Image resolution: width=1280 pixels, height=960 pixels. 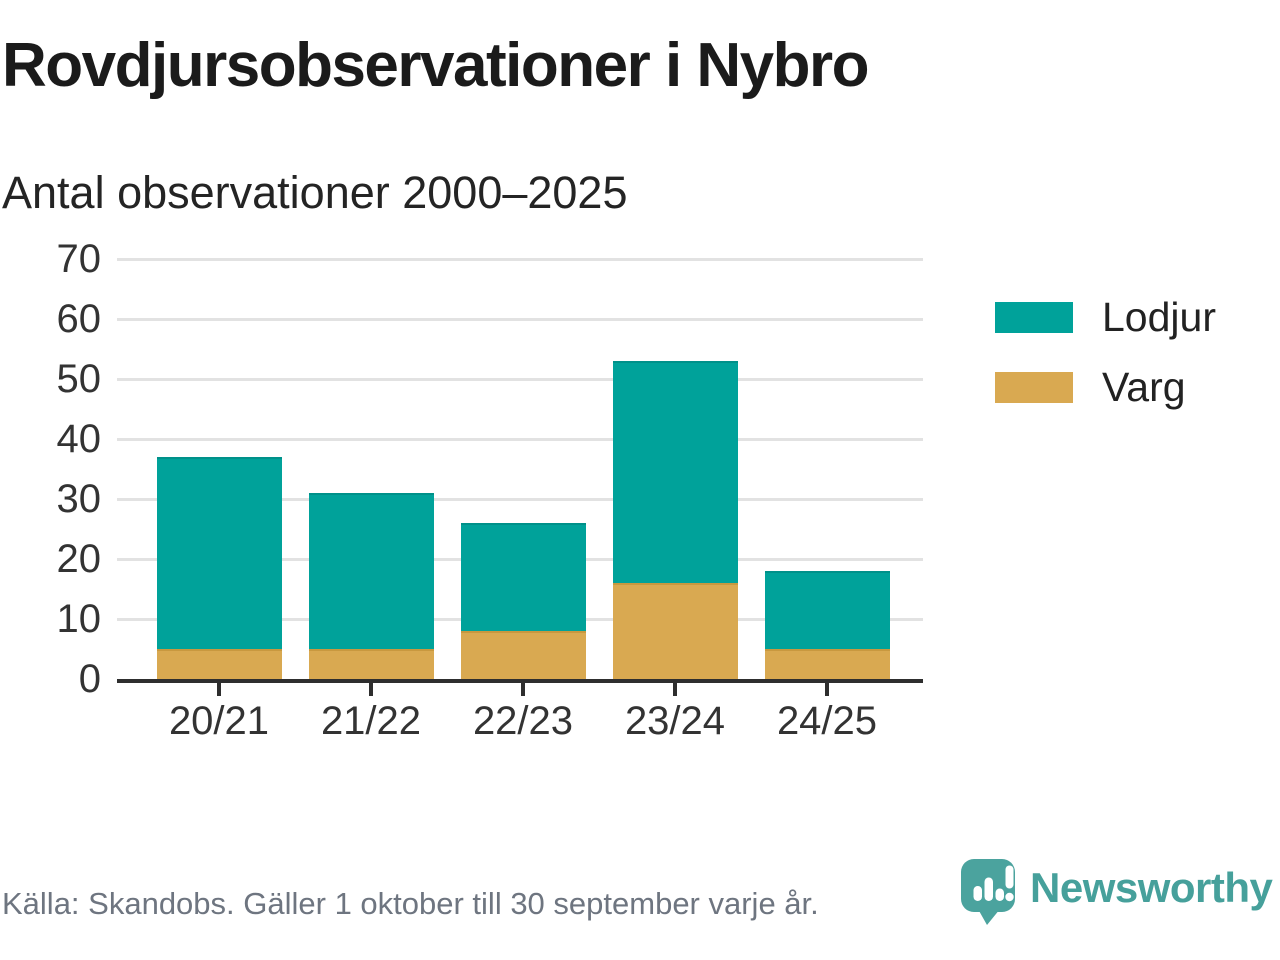 I want to click on chart-subtitle: Antal observationer 2000–2025, so click(x=315, y=192).